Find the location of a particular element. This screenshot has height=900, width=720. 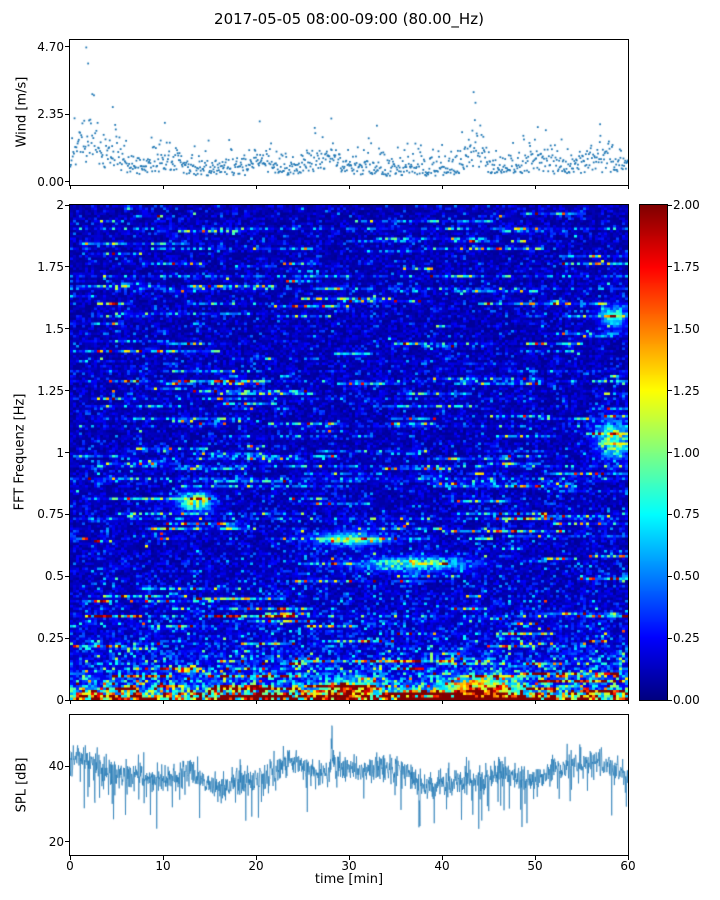

tick-label: 50 is located at coordinates (535, 866).